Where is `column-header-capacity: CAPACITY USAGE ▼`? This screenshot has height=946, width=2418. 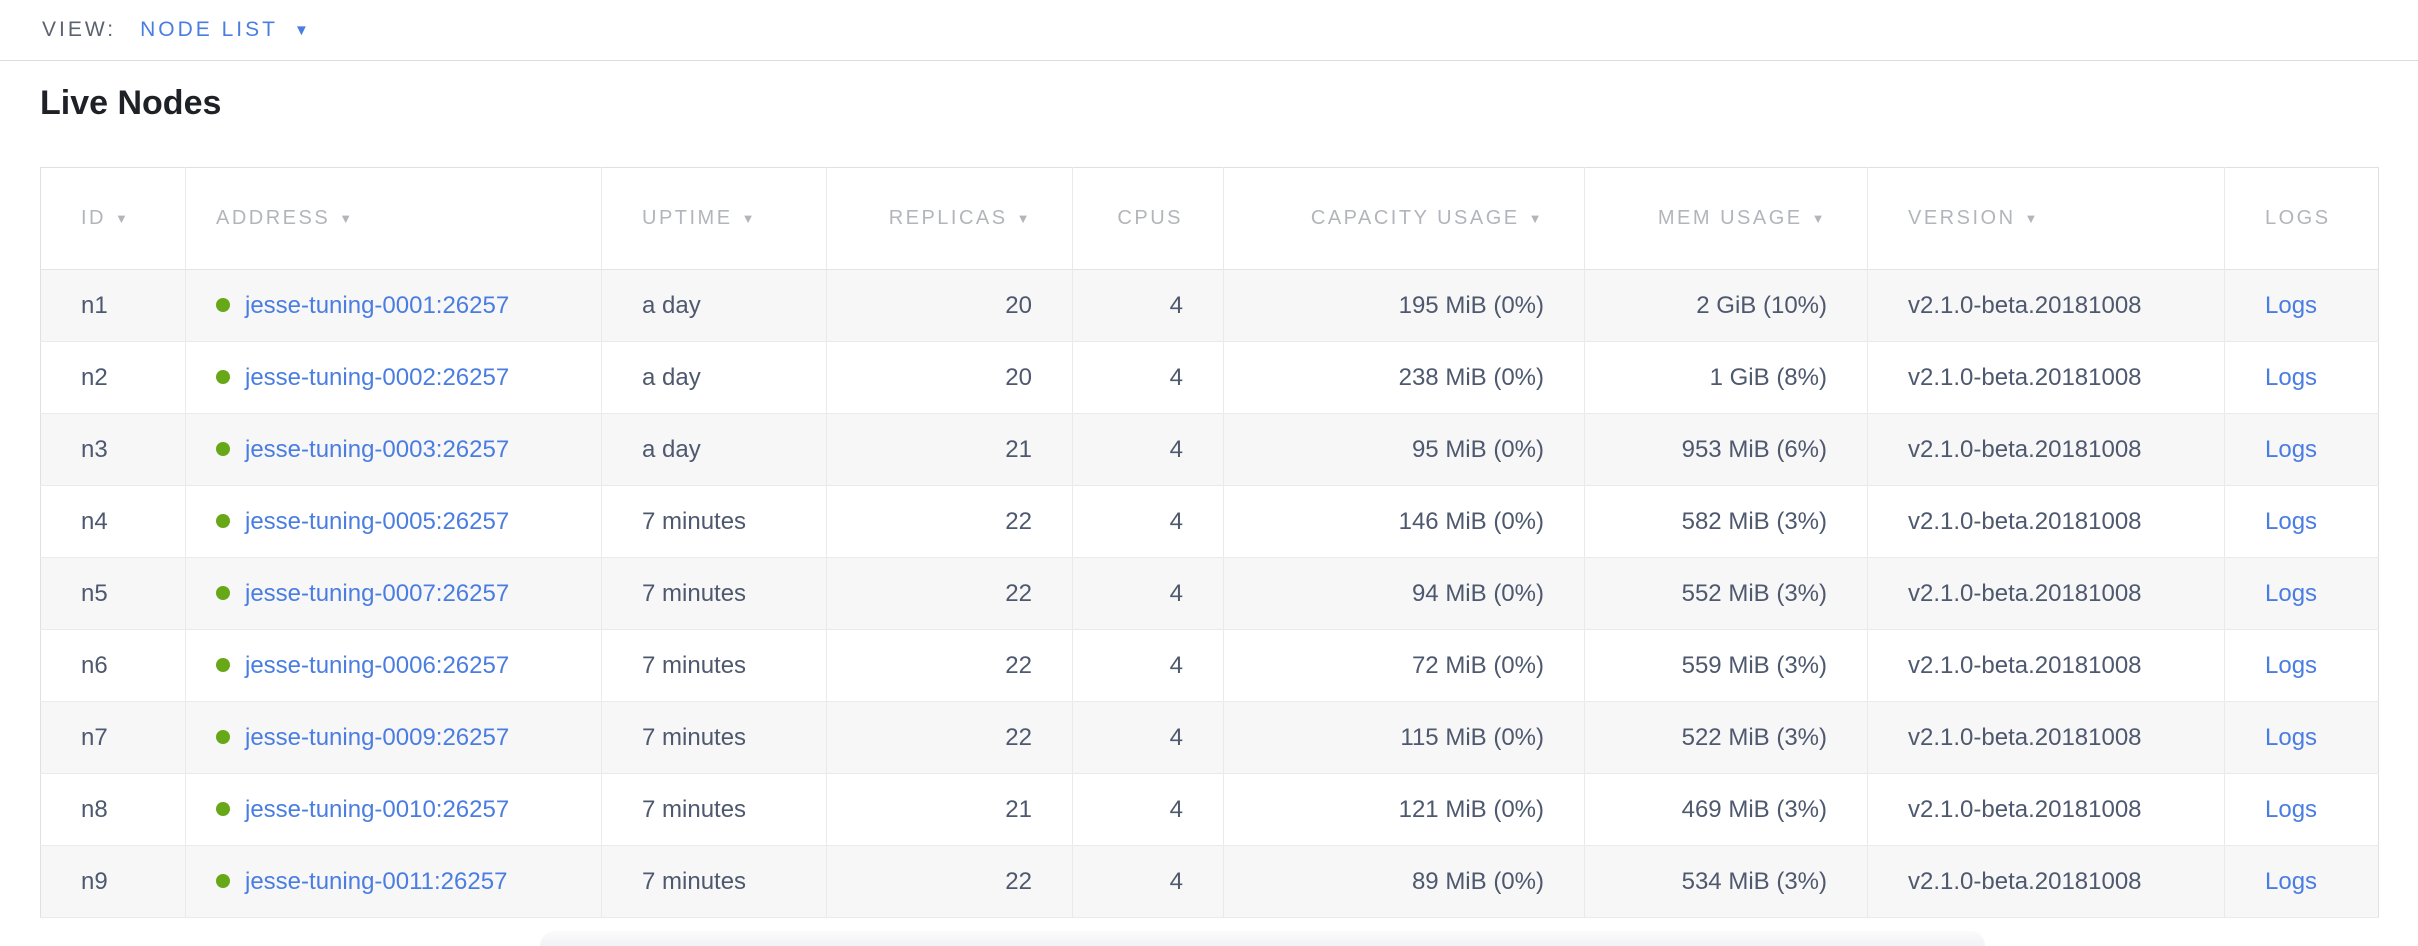
column-header-capacity: CAPACITY USAGE ▼ is located at coordinates (1404, 218).